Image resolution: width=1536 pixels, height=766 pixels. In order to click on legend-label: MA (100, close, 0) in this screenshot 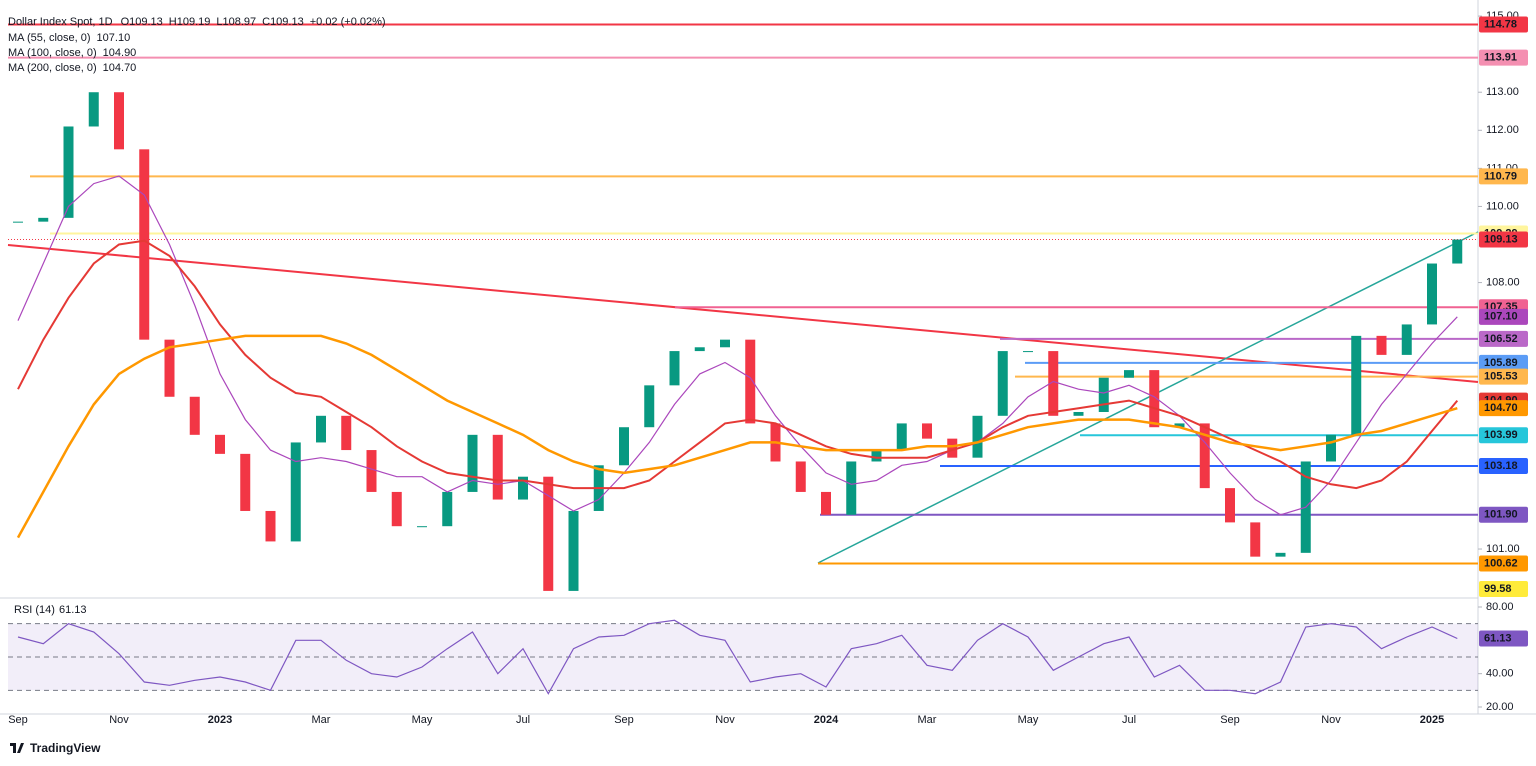, I will do `click(52, 53)`.